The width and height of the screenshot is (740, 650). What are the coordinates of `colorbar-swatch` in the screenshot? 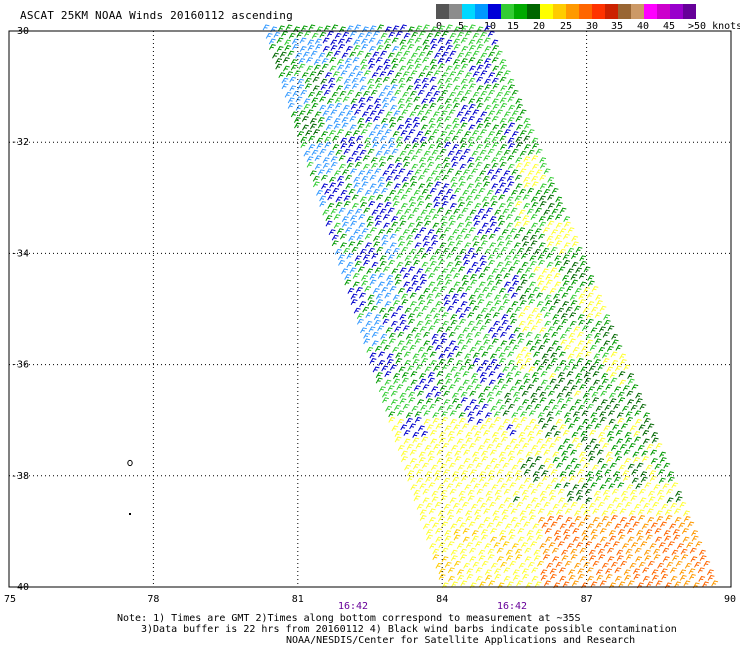 It's located at (442, 11).